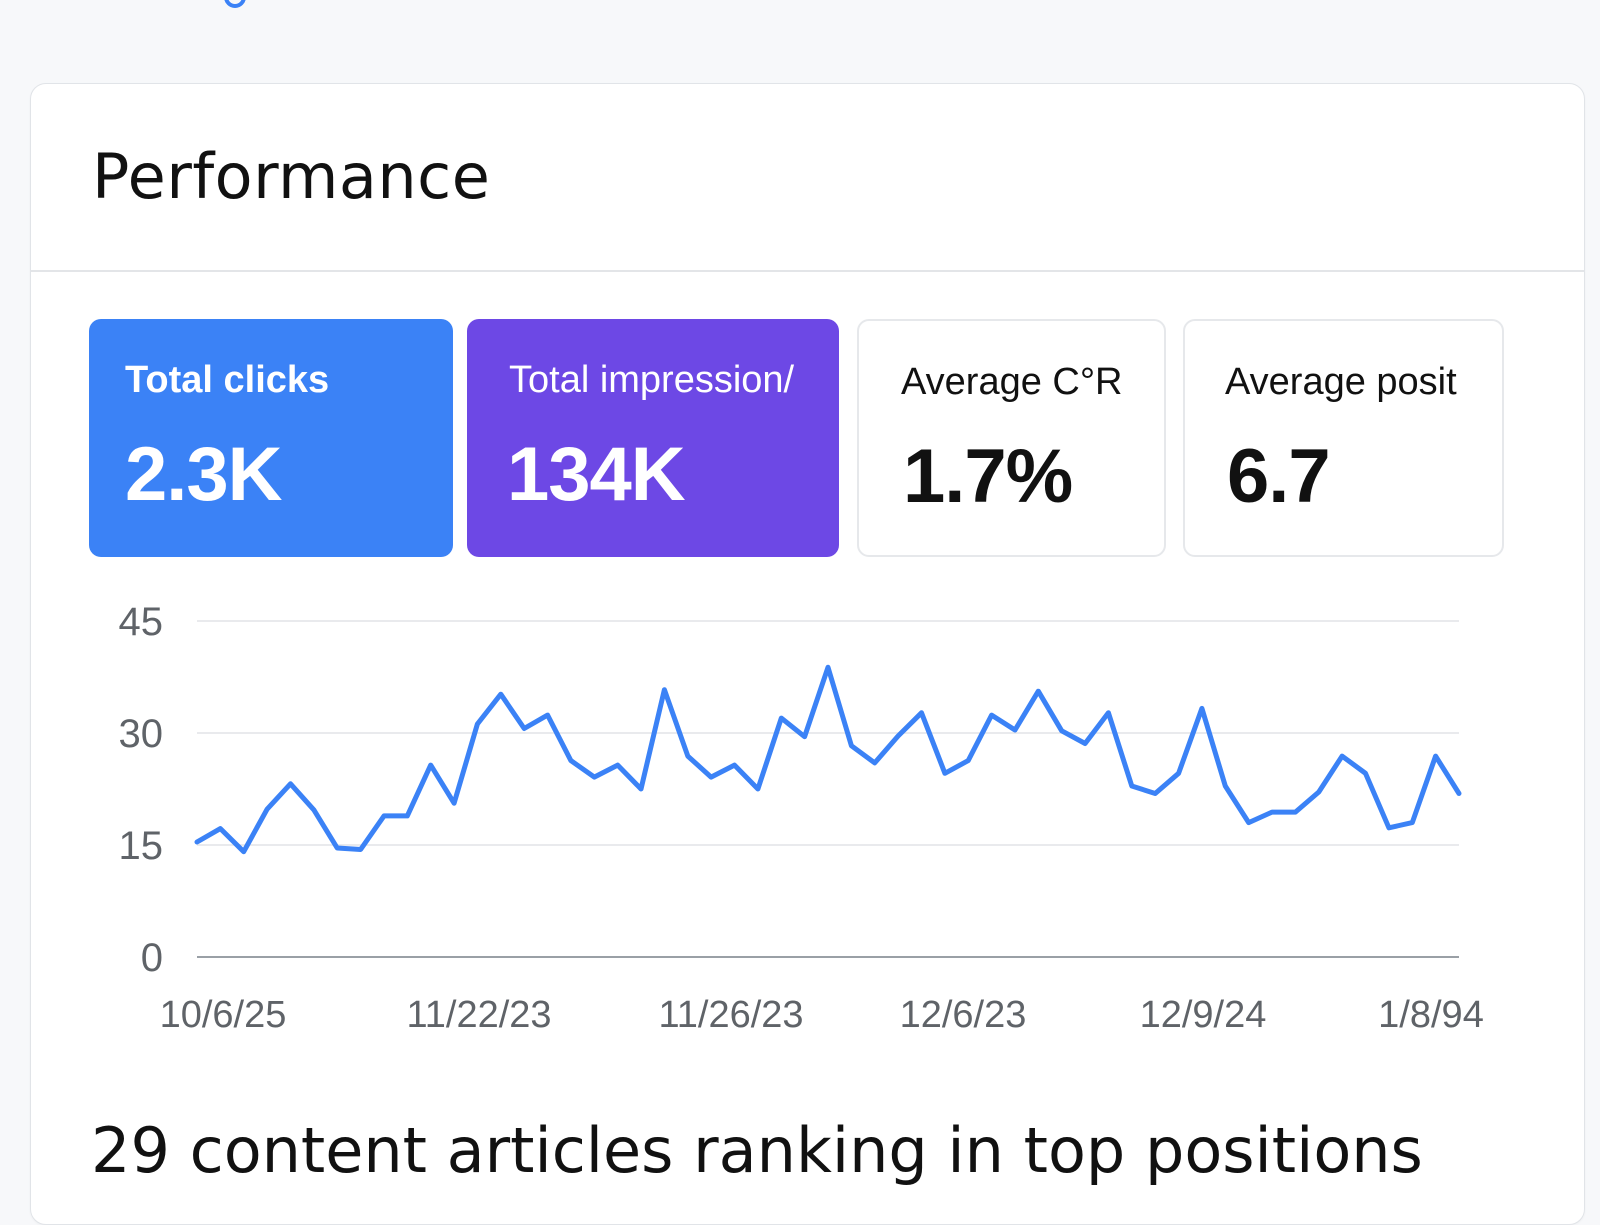  I want to click on x-tick-label: 12/9/24, so click(1203, 1015).